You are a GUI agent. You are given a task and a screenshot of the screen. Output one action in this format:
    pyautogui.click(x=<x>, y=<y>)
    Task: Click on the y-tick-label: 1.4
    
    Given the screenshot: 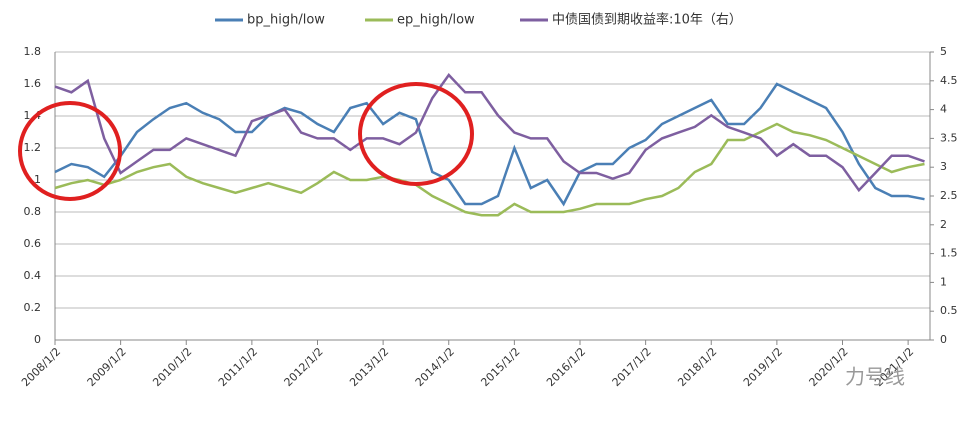 What is the action you would take?
    pyautogui.click(x=33, y=115)
    